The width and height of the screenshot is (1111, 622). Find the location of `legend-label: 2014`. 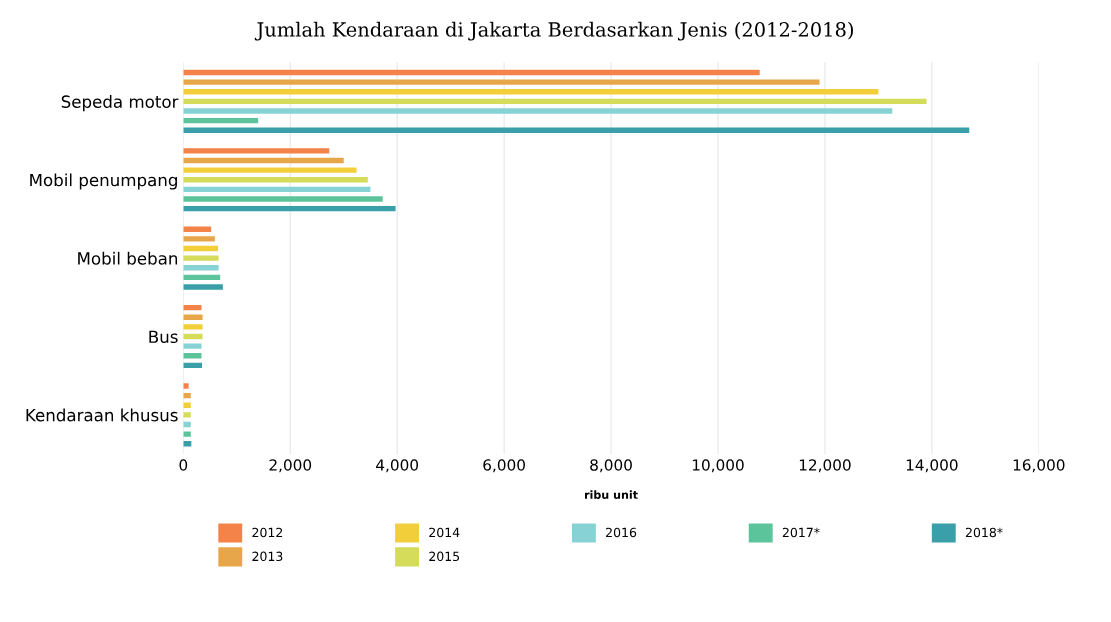

legend-label: 2014 is located at coordinates (444, 532).